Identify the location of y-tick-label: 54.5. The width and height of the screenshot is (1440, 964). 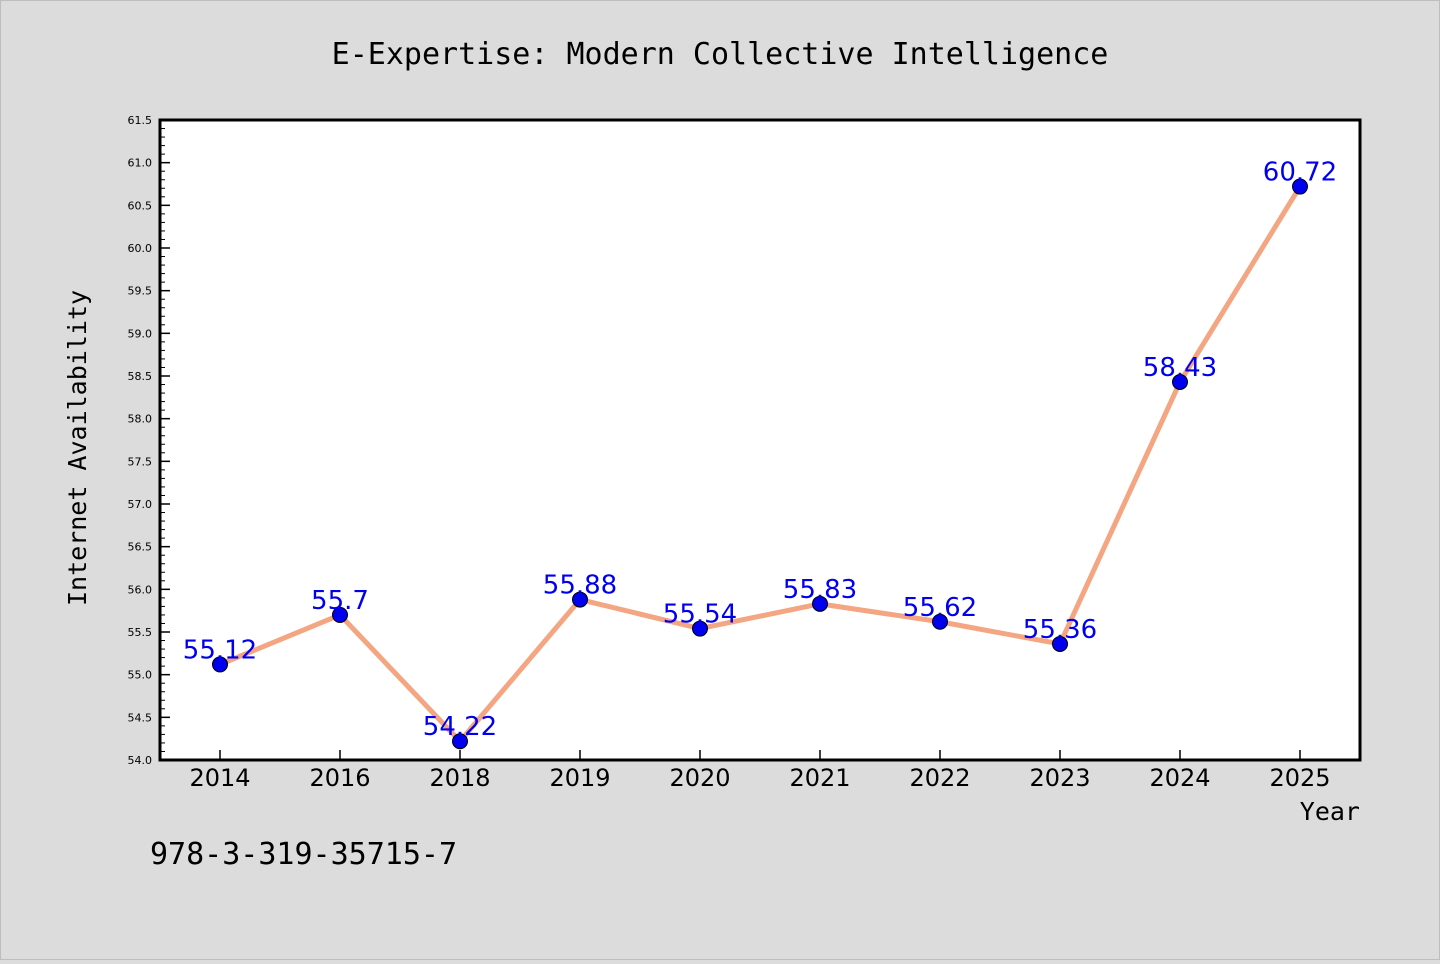
(140, 717).